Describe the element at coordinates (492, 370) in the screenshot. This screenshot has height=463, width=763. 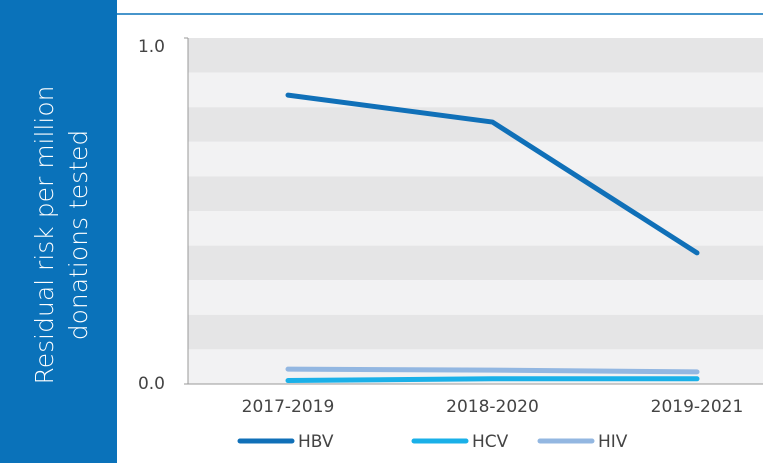
I see `line-hiv` at that location.